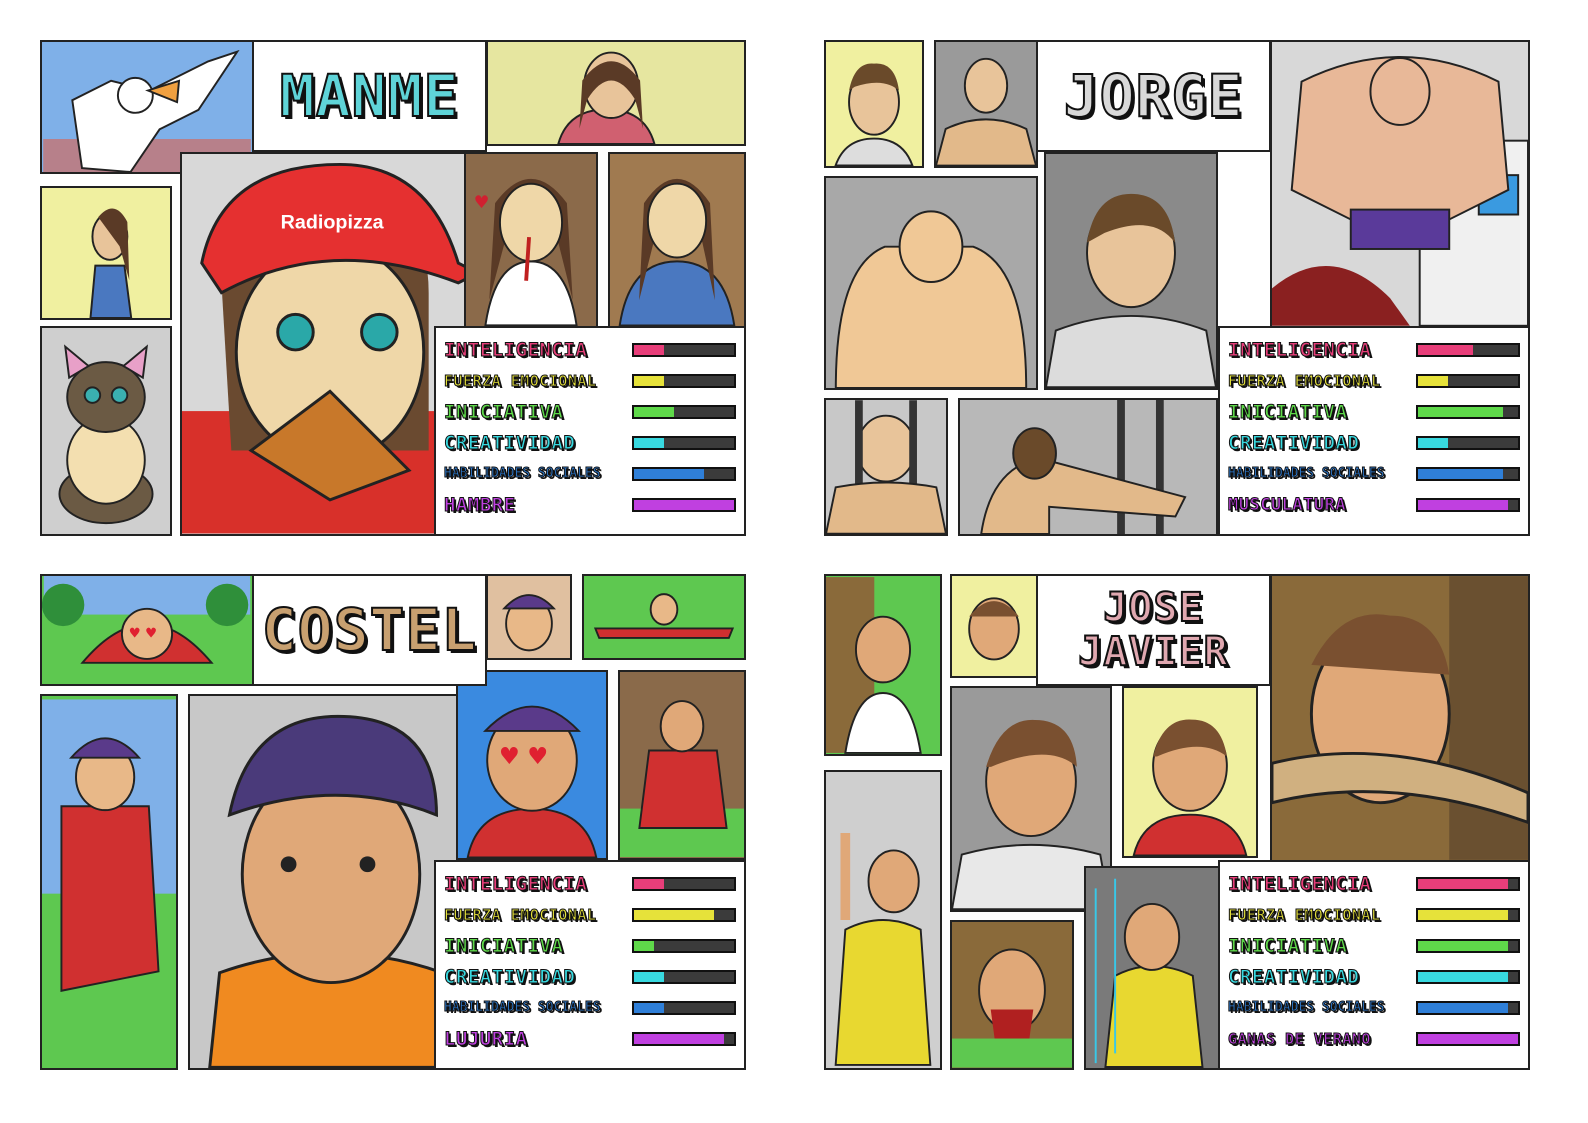 Image resolution: width=1588 pixels, height=1123 pixels. Describe the element at coordinates (143, 634) in the screenshot. I see `heart-eyes-icon: ♥ ♥` at that location.